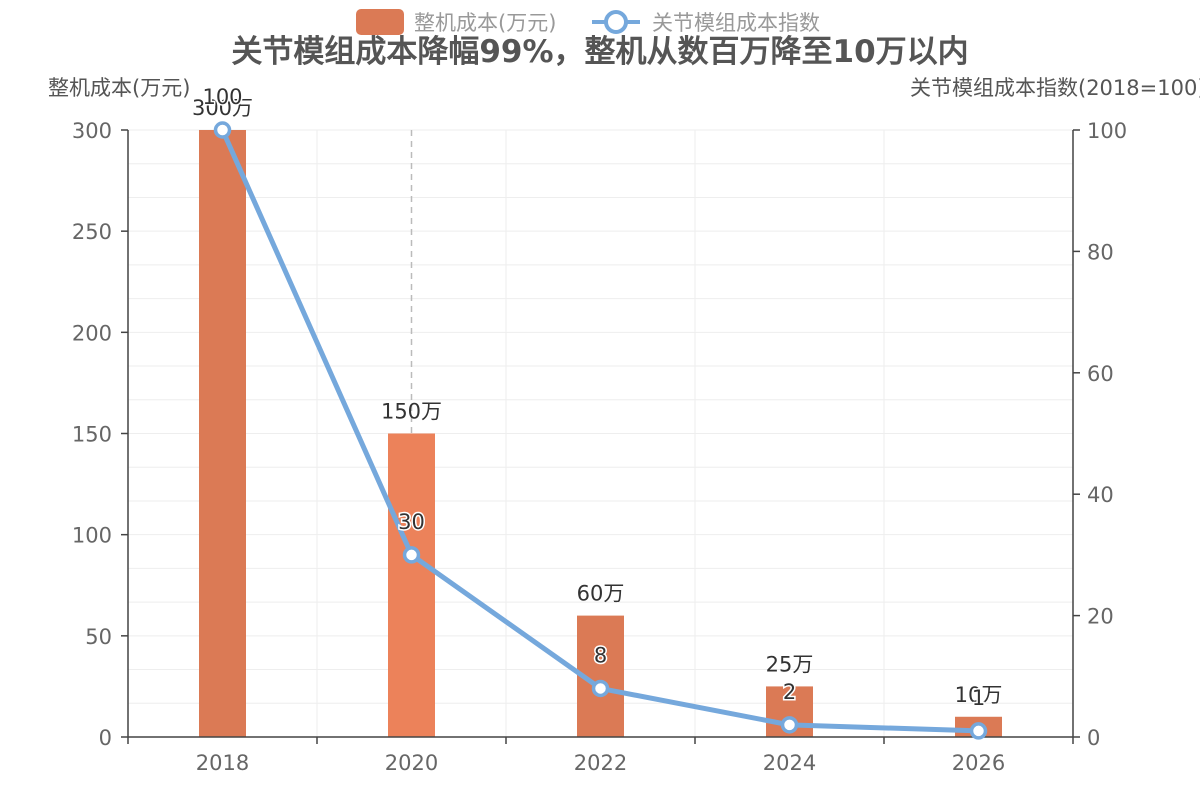 Image resolution: width=1200 pixels, height=800 pixels. What do you see at coordinates (98, 637) in the screenshot?
I see `y-axis-left-tick-label: 50` at bounding box center [98, 637].